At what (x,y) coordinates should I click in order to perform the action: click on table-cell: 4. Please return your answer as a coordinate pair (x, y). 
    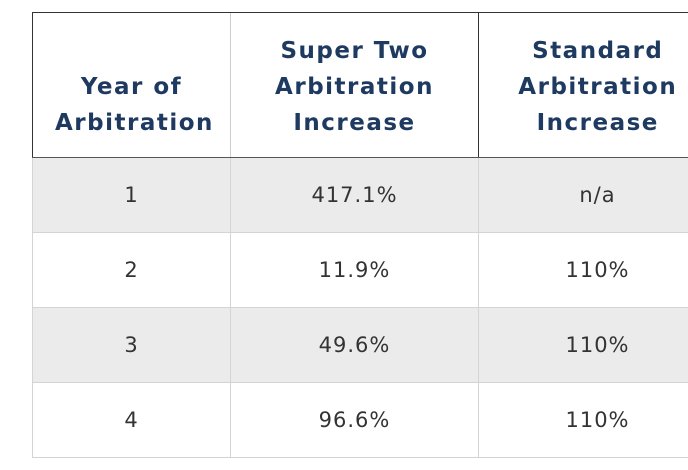
    Looking at the image, I should click on (131, 420).